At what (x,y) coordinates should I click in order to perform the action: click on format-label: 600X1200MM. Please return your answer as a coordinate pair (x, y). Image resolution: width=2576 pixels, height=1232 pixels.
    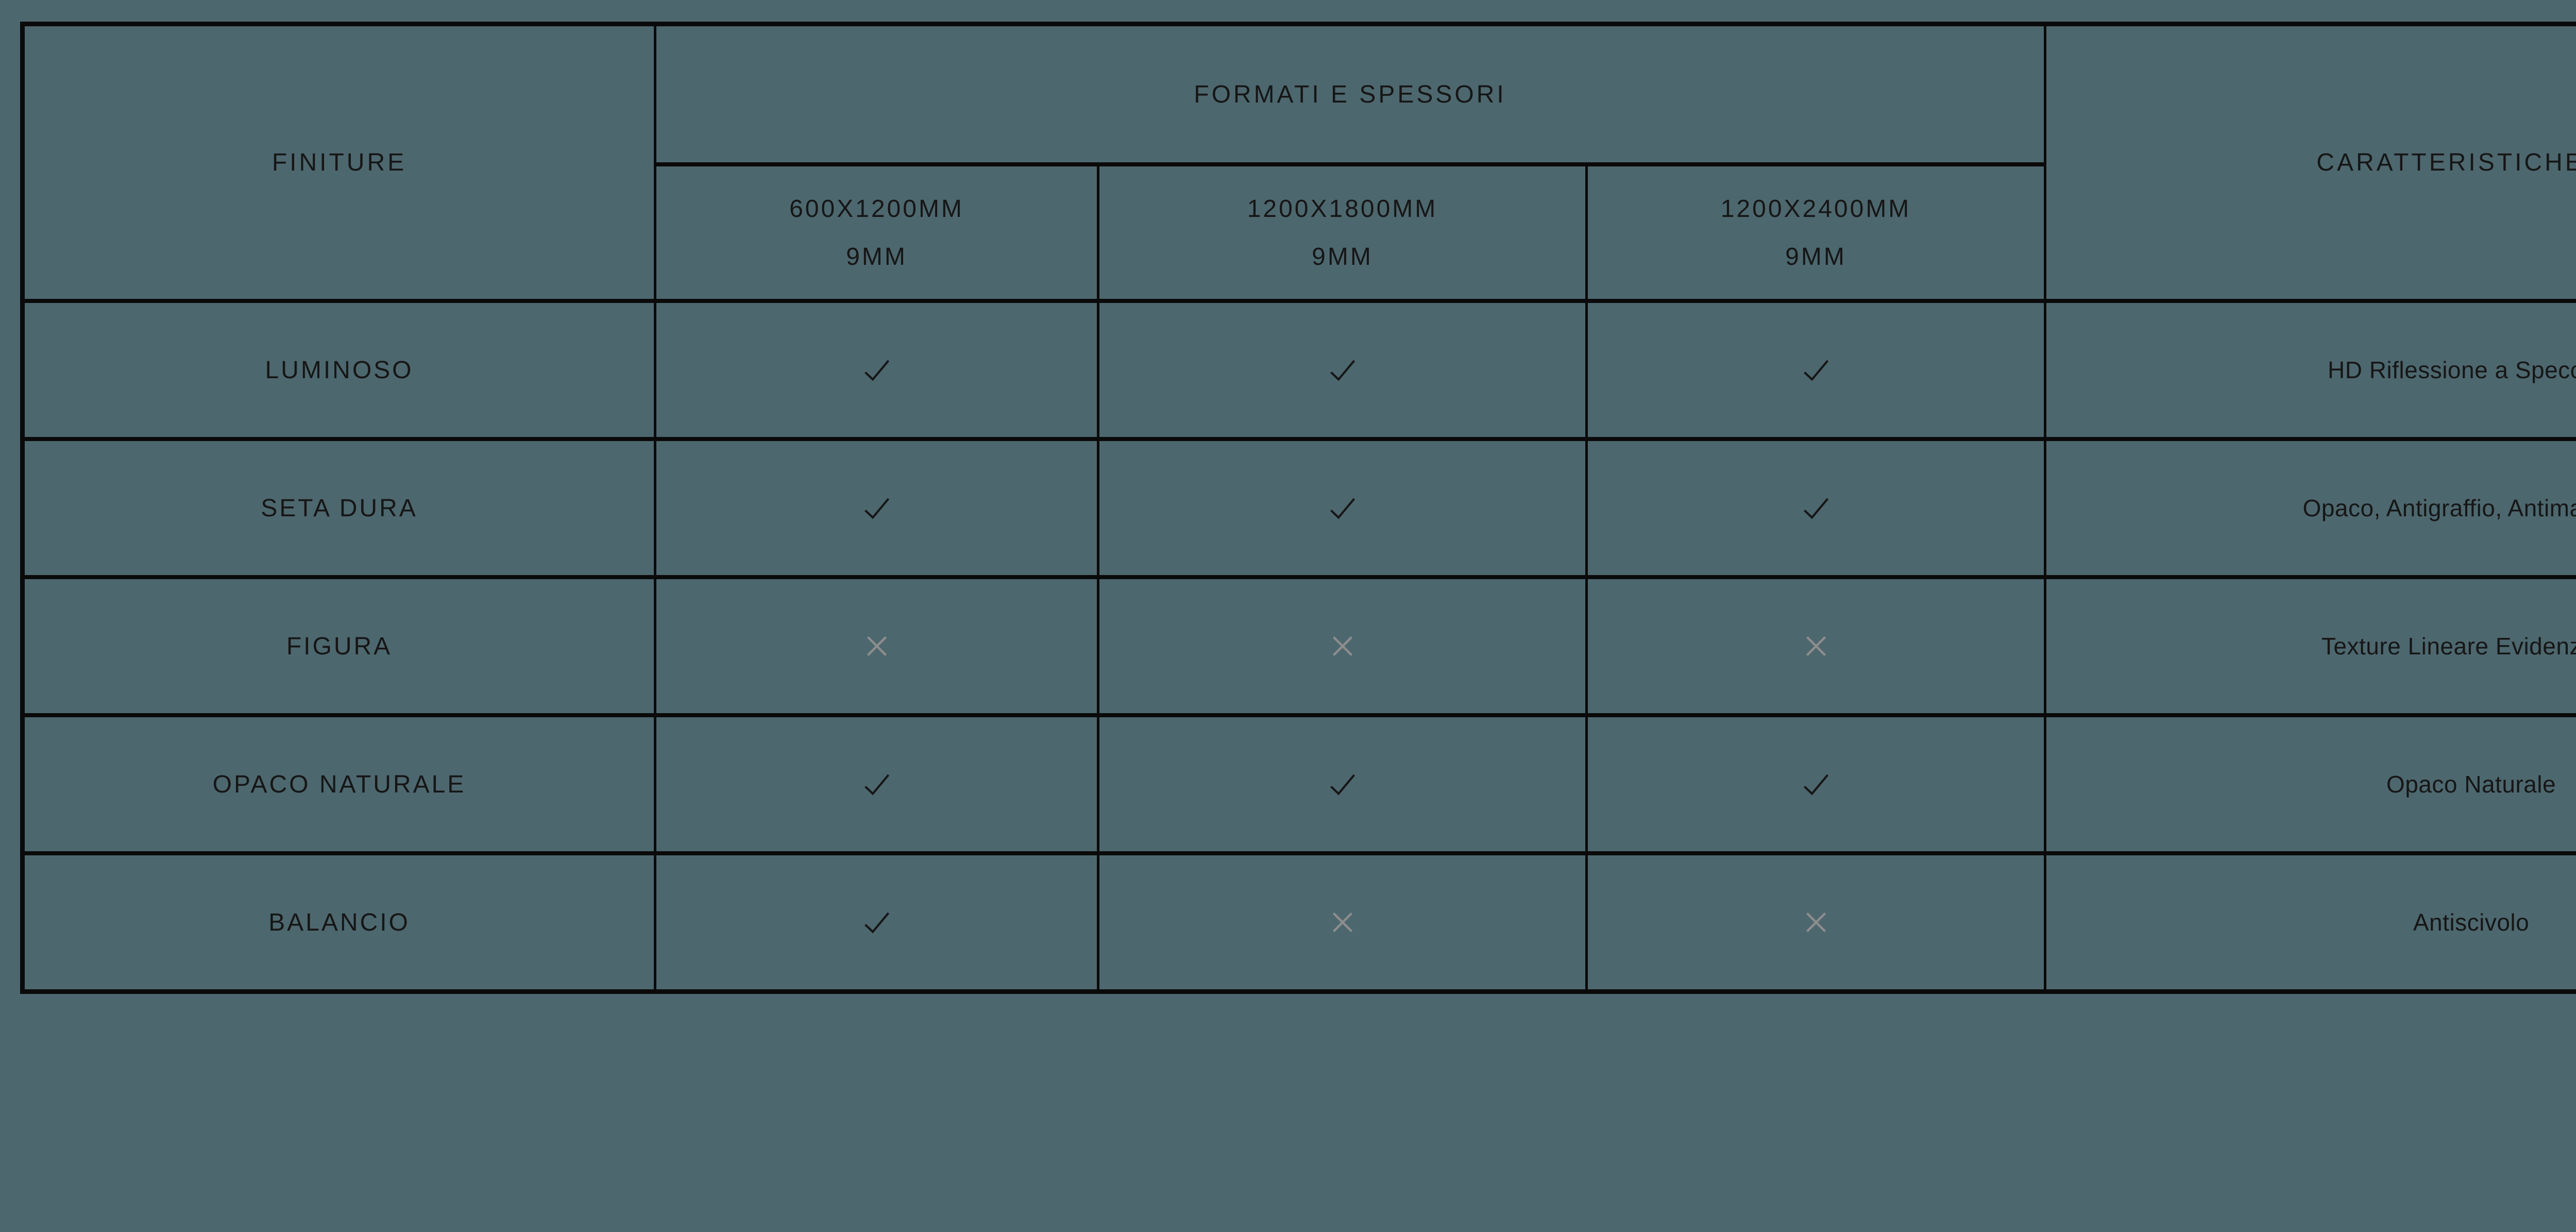
    Looking at the image, I should click on (876, 209).